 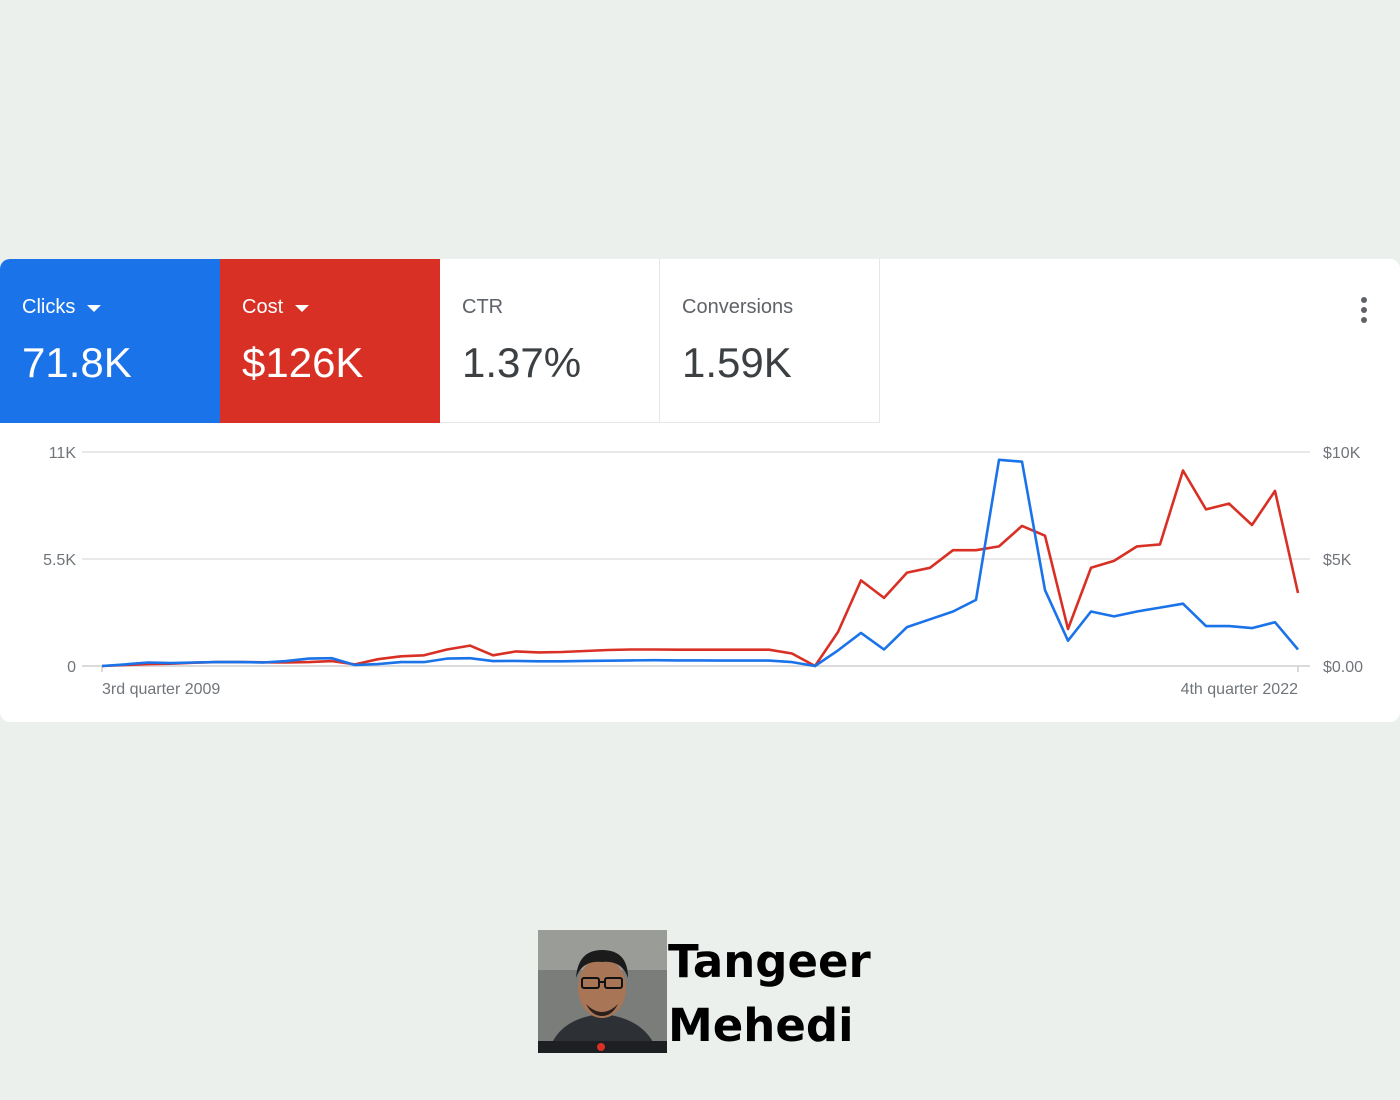 I want to click on right-axis-tick-label: $0.00, so click(x=1343, y=667).